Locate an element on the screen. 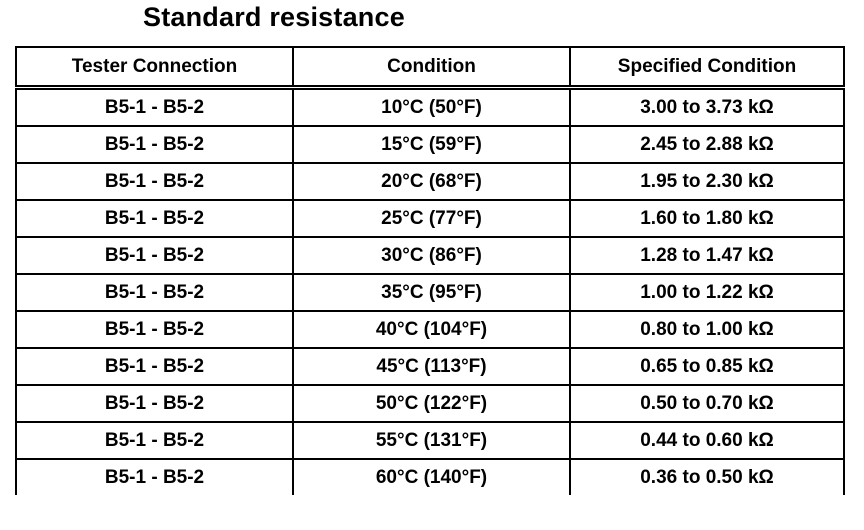 The width and height of the screenshot is (864, 530). cell-specified-condition: 1.28 to 1.47 kΩ is located at coordinates (707, 255).